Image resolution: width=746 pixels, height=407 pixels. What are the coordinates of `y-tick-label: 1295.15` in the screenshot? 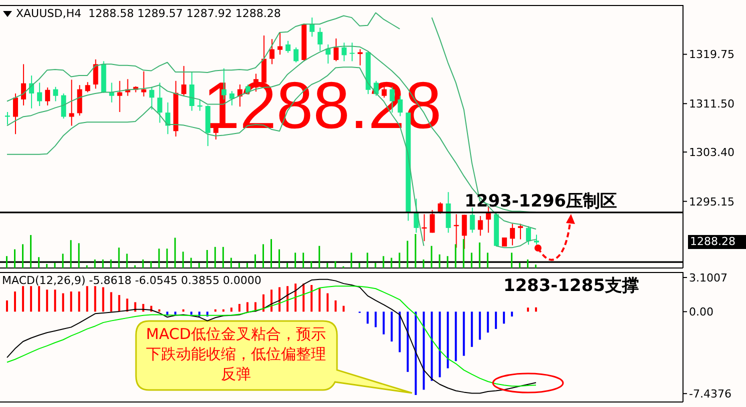 It's located at (711, 201).